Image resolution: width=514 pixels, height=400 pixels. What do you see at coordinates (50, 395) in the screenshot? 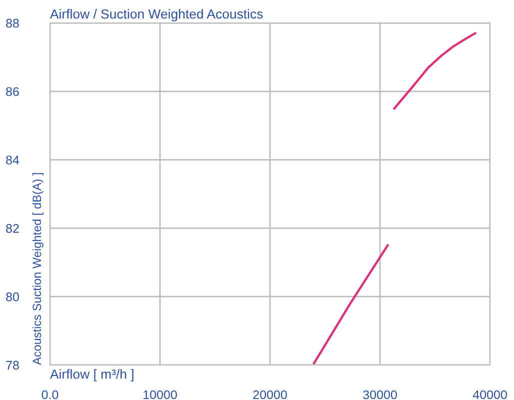
I see `x-tick-label: 0.0` at bounding box center [50, 395].